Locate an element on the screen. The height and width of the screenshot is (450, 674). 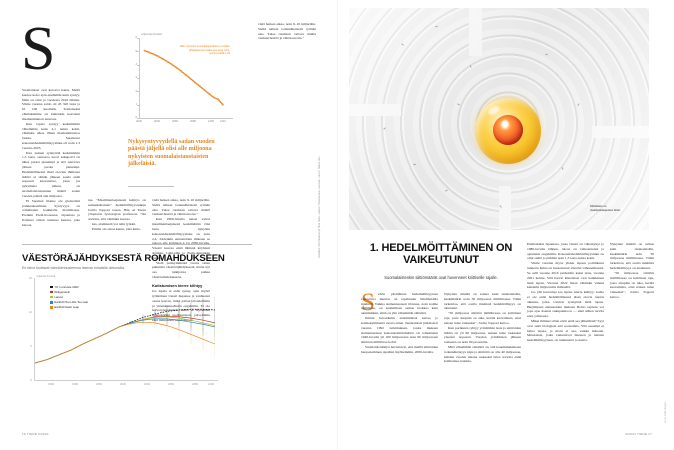
paragraph: kas, alamäestä voi tulla jyrkkä. is located at coordinates (114, 224).